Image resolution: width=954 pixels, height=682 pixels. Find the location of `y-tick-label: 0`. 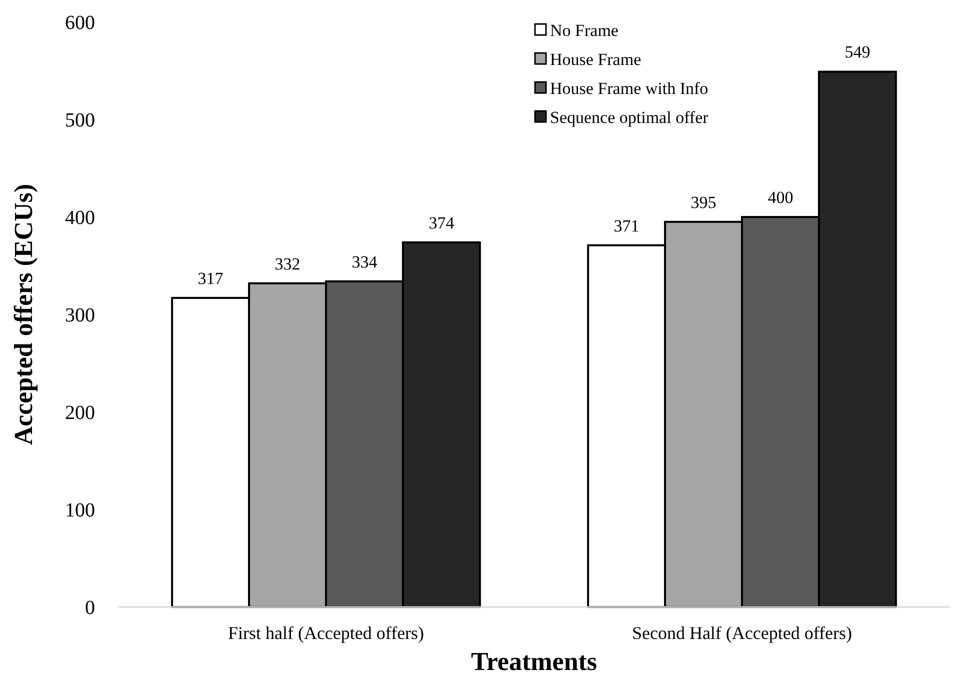

y-tick-label: 0 is located at coordinates (90, 608).